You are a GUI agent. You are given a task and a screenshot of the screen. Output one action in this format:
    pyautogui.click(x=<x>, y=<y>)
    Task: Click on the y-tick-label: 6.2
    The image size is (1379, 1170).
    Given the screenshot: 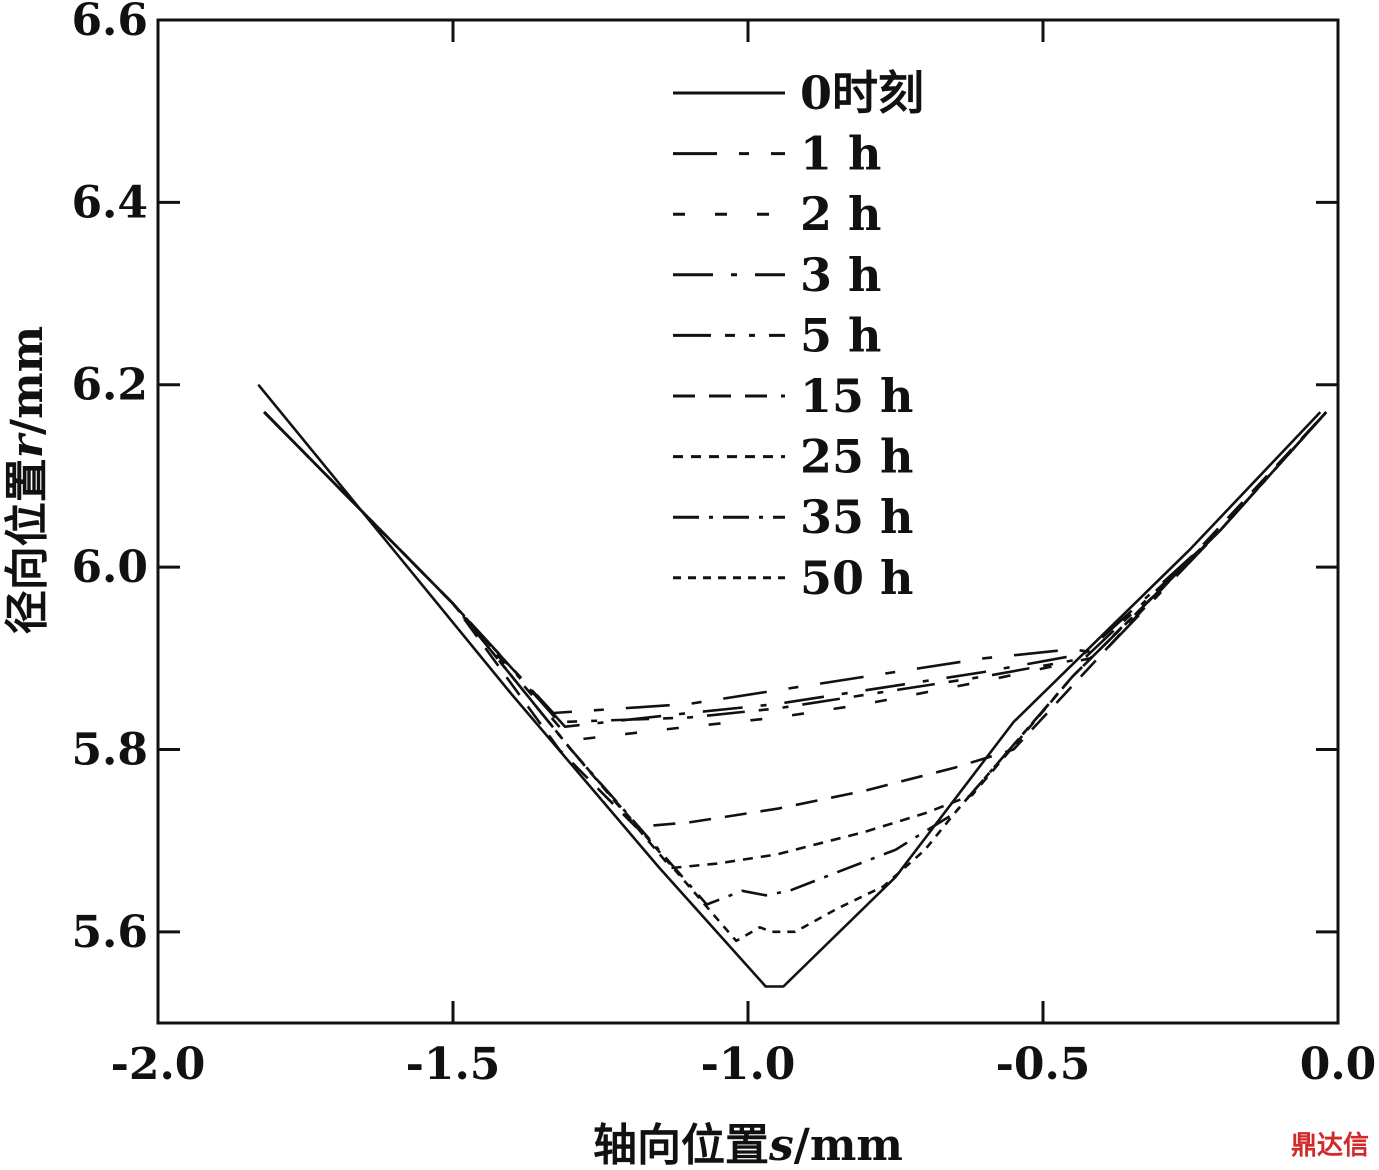 What is the action you would take?
    pyautogui.click(x=109, y=385)
    